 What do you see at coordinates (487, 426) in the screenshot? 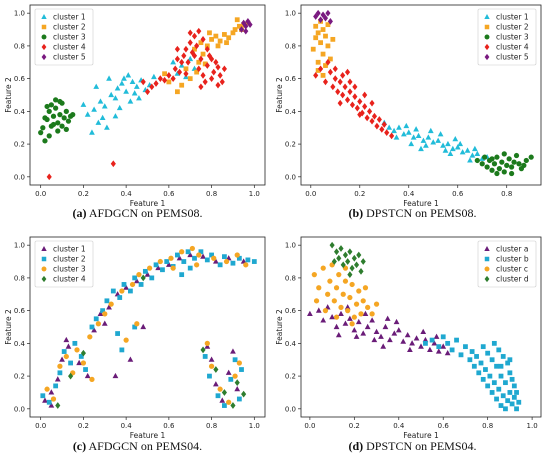
I see `x-tick-label: 0.8` at bounding box center [487, 426].